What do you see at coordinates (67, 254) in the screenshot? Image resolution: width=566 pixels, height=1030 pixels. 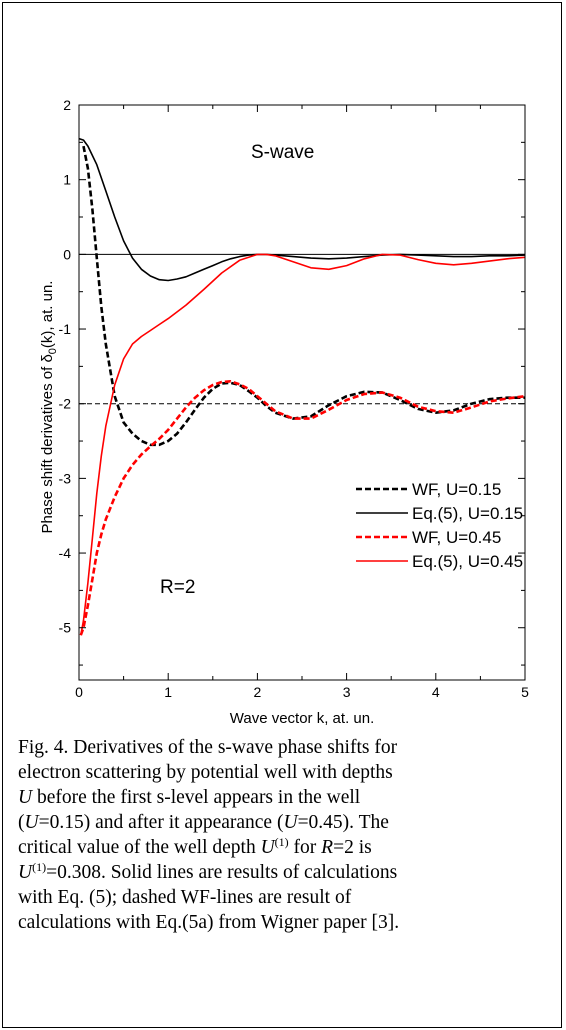 I see `y-tick-label: 0` at bounding box center [67, 254].